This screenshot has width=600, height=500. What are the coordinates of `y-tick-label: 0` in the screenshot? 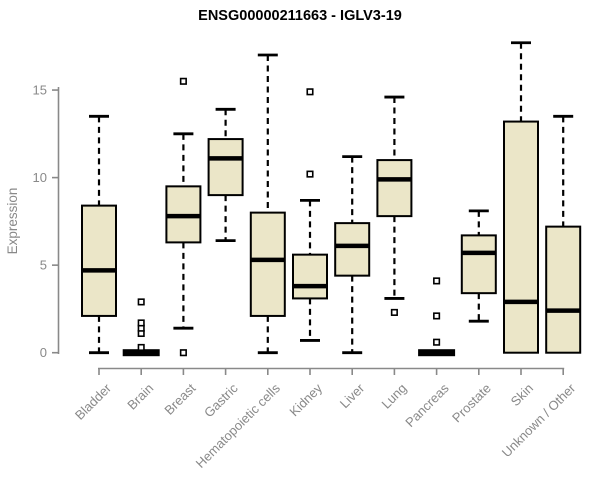 It's located at (43, 352).